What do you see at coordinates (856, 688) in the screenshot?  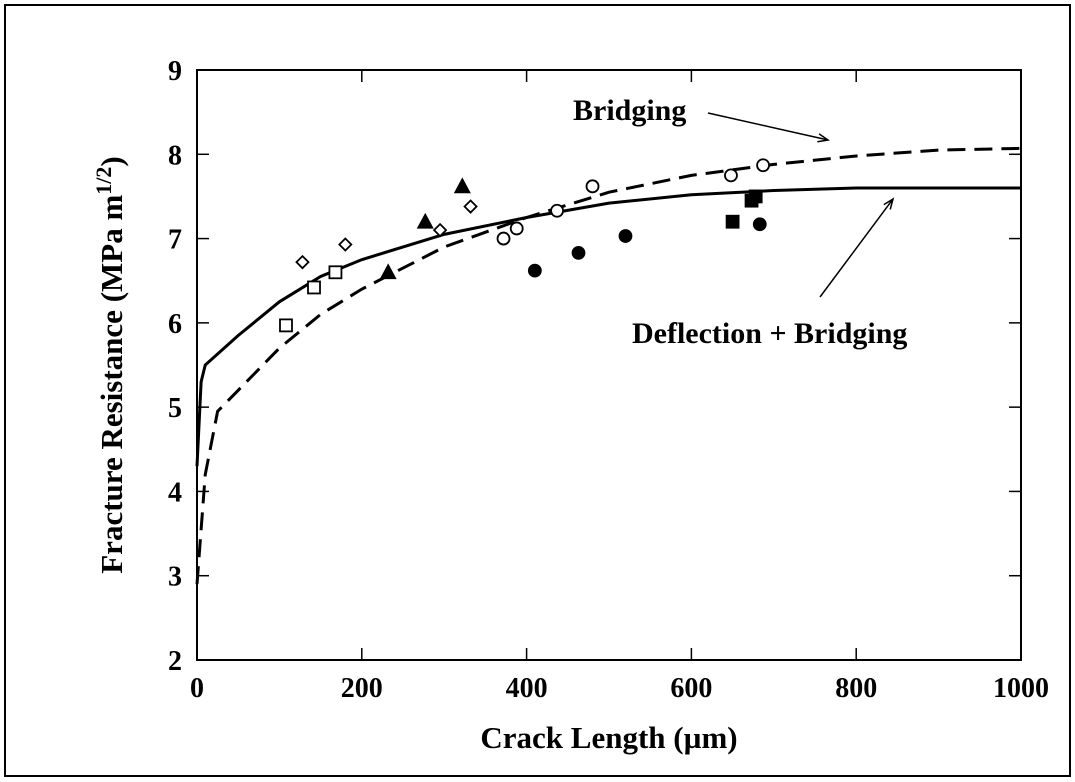 I see `x-tick-label: 800` at bounding box center [856, 688].